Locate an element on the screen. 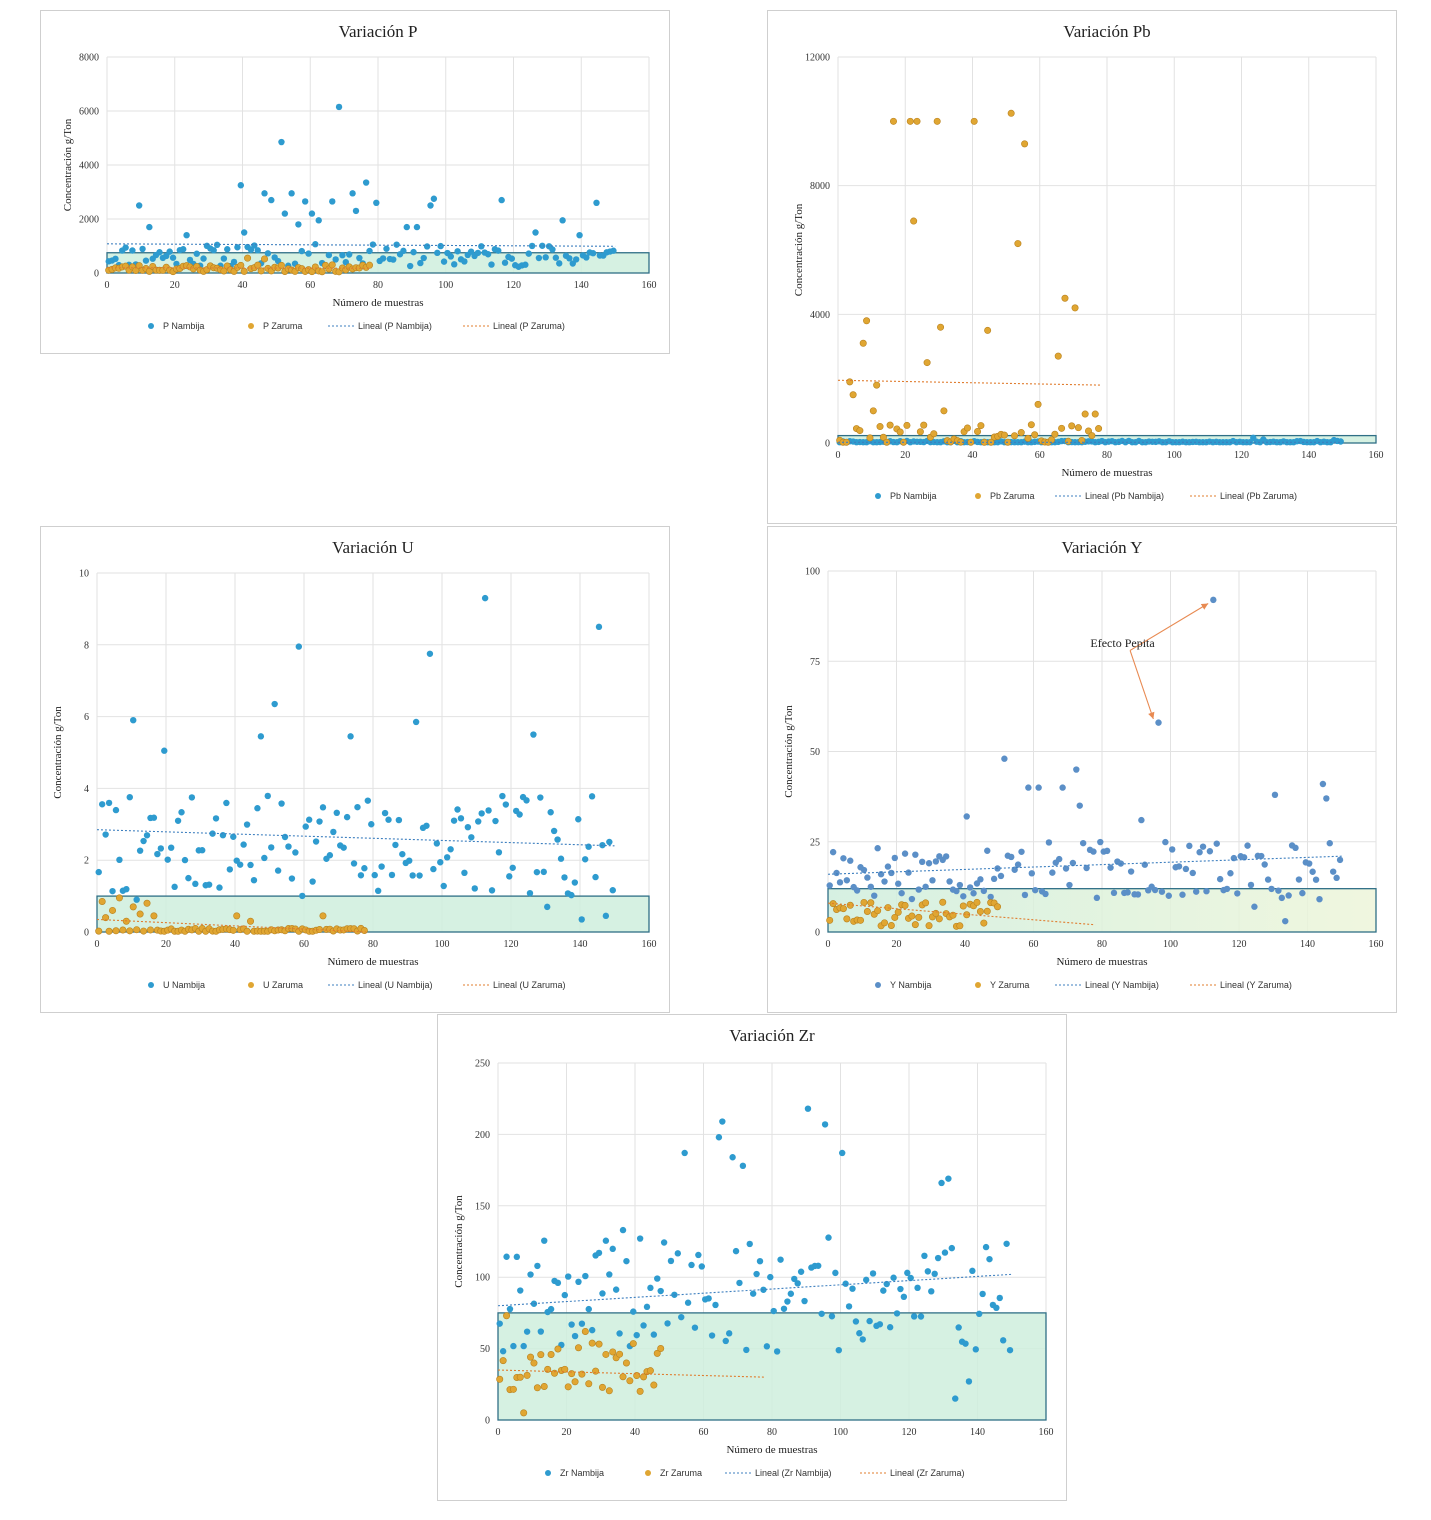 The width and height of the screenshot is (1431, 1520). legend-zaruma-marker is located at coordinates (648, 1473).